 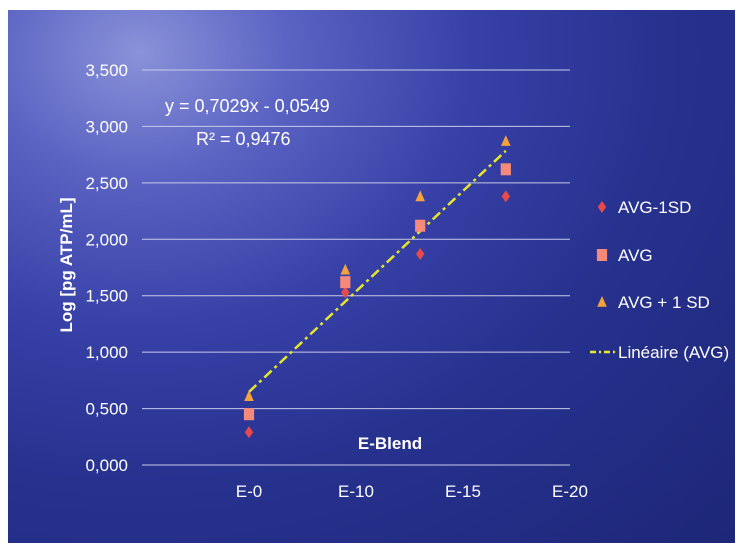 What do you see at coordinates (390, 443) in the screenshot?
I see `x-axis-label: E-Blend` at bounding box center [390, 443].